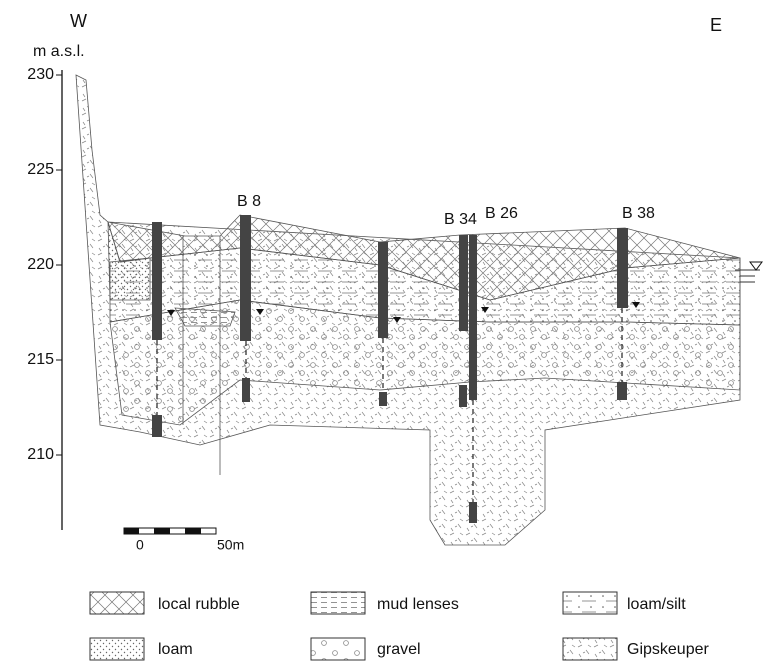 Image resolution: width=772 pixels, height=668 pixels. What do you see at coordinates (40, 359) in the screenshot?
I see `tick-label: 215` at bounding box center [40, 359].